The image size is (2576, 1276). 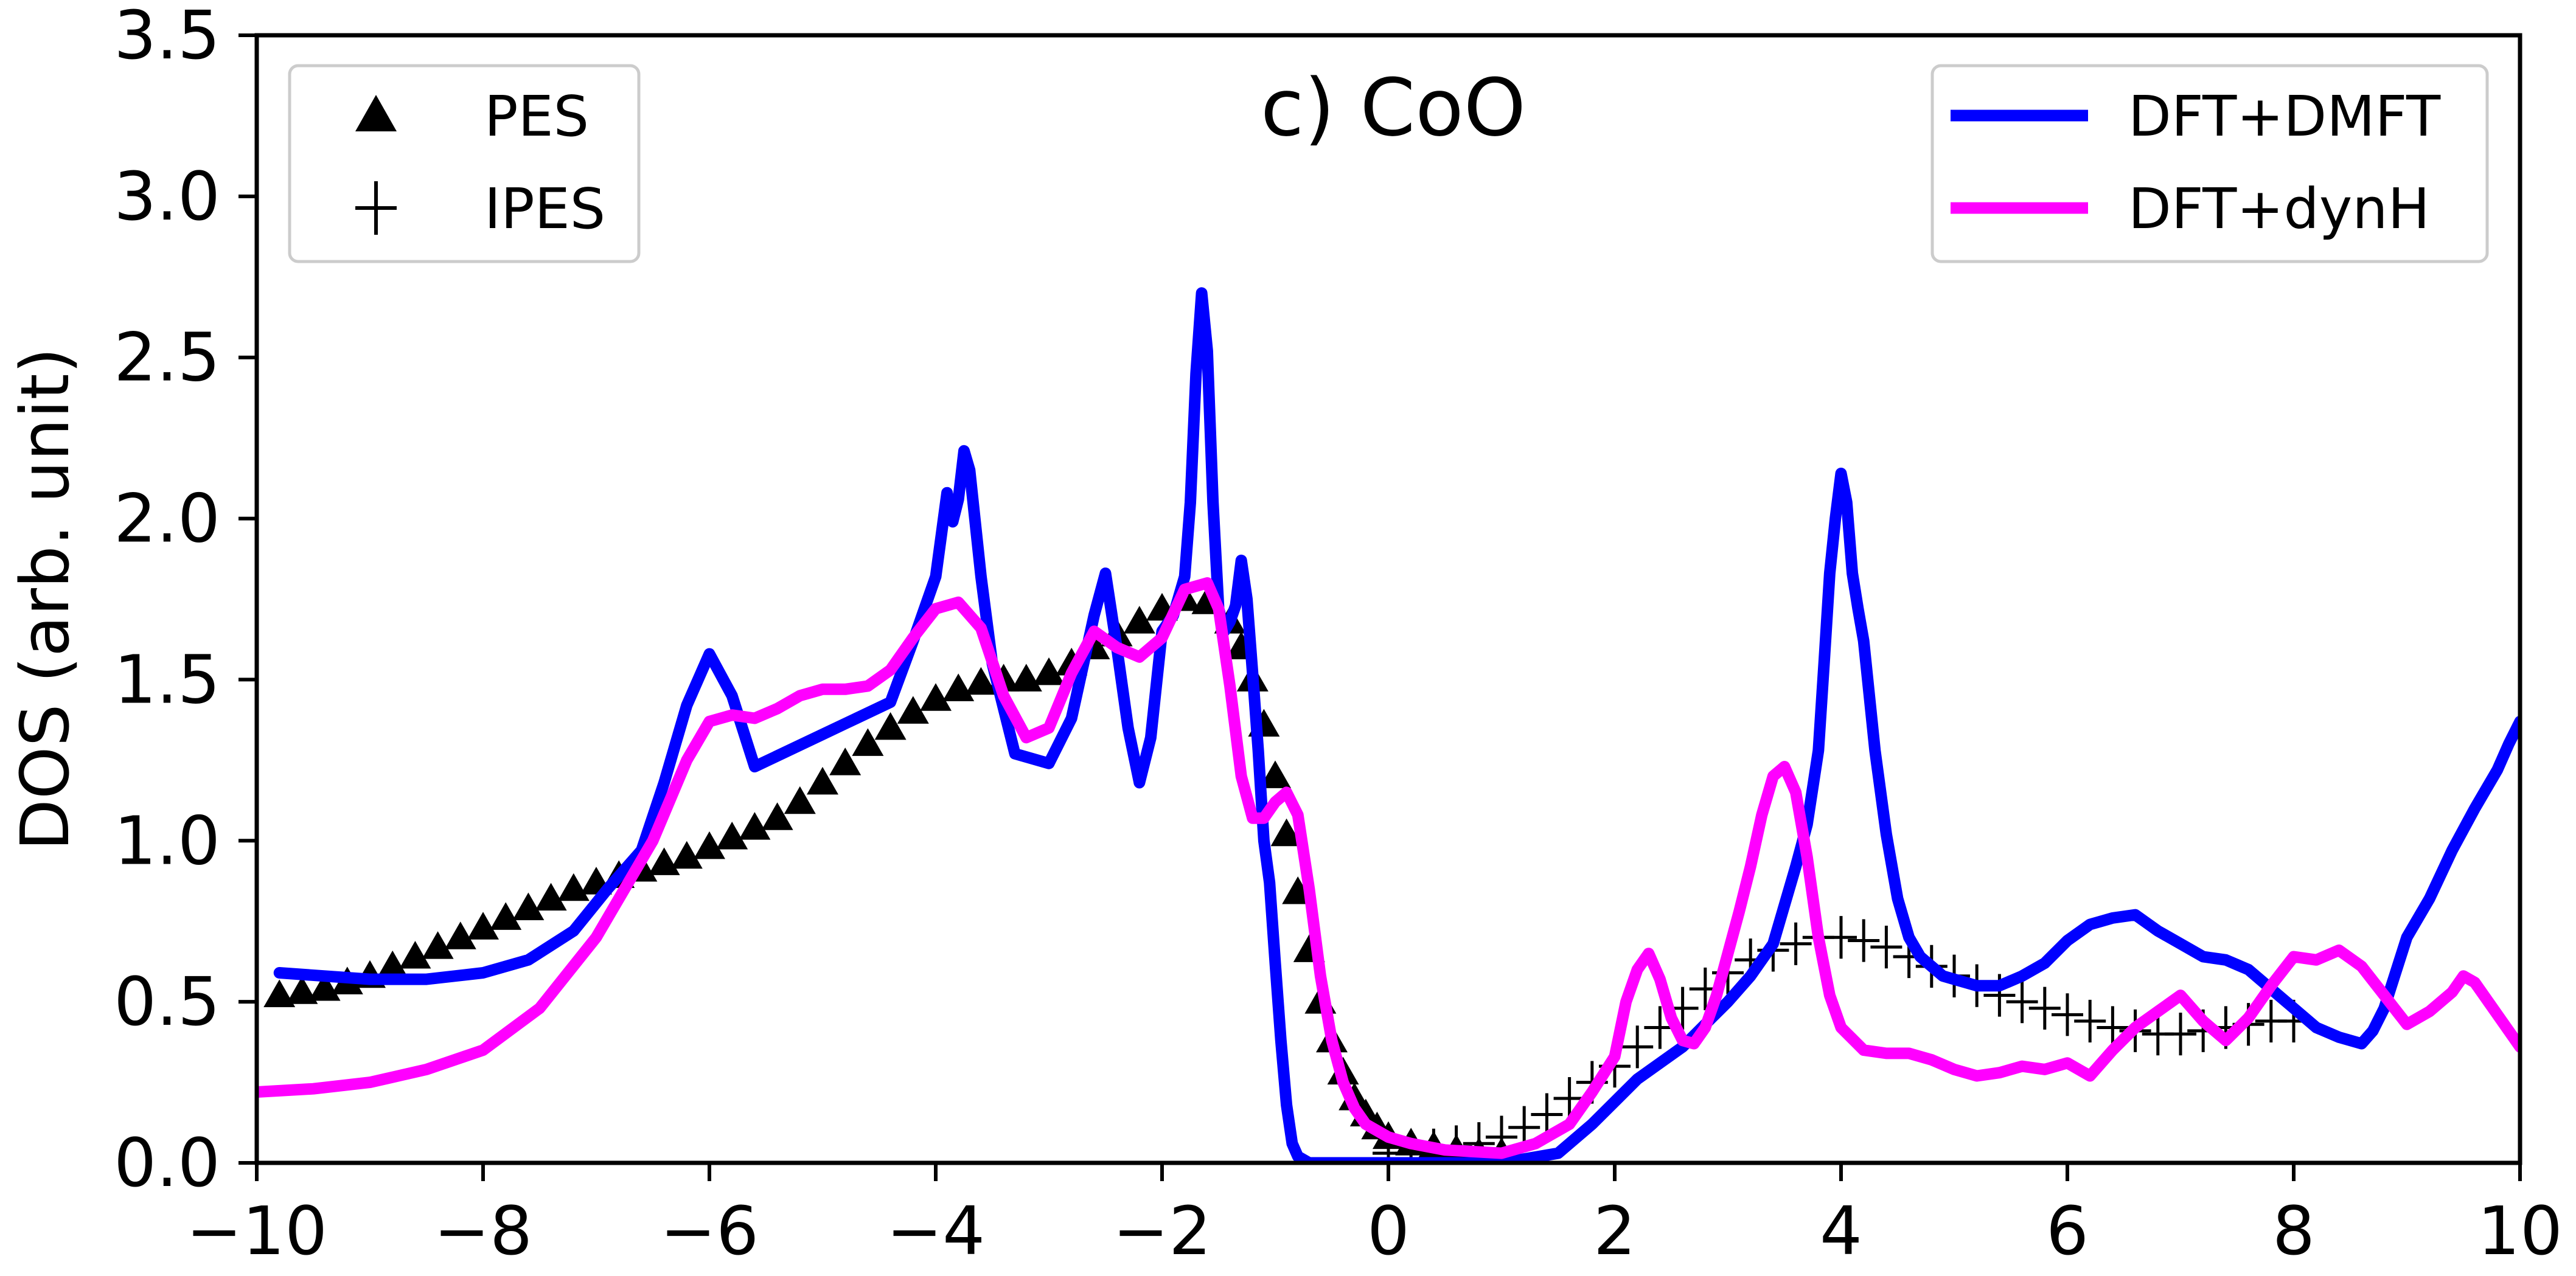 What do you see at coordinates (935, 1231) in the screenshot?
I see `x-tick-label: −4` at bounding box center [935, 1231].